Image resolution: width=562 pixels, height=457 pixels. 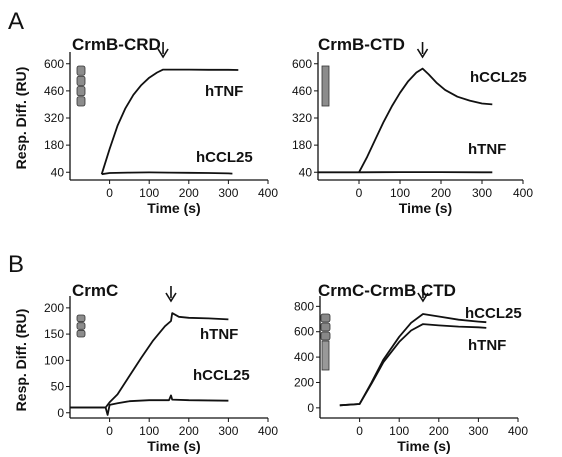 What do you see at coordinates (361, 44) in the screenshot?
I see `chart-title: CrmB-CTD` at bounding box center [361, 44].